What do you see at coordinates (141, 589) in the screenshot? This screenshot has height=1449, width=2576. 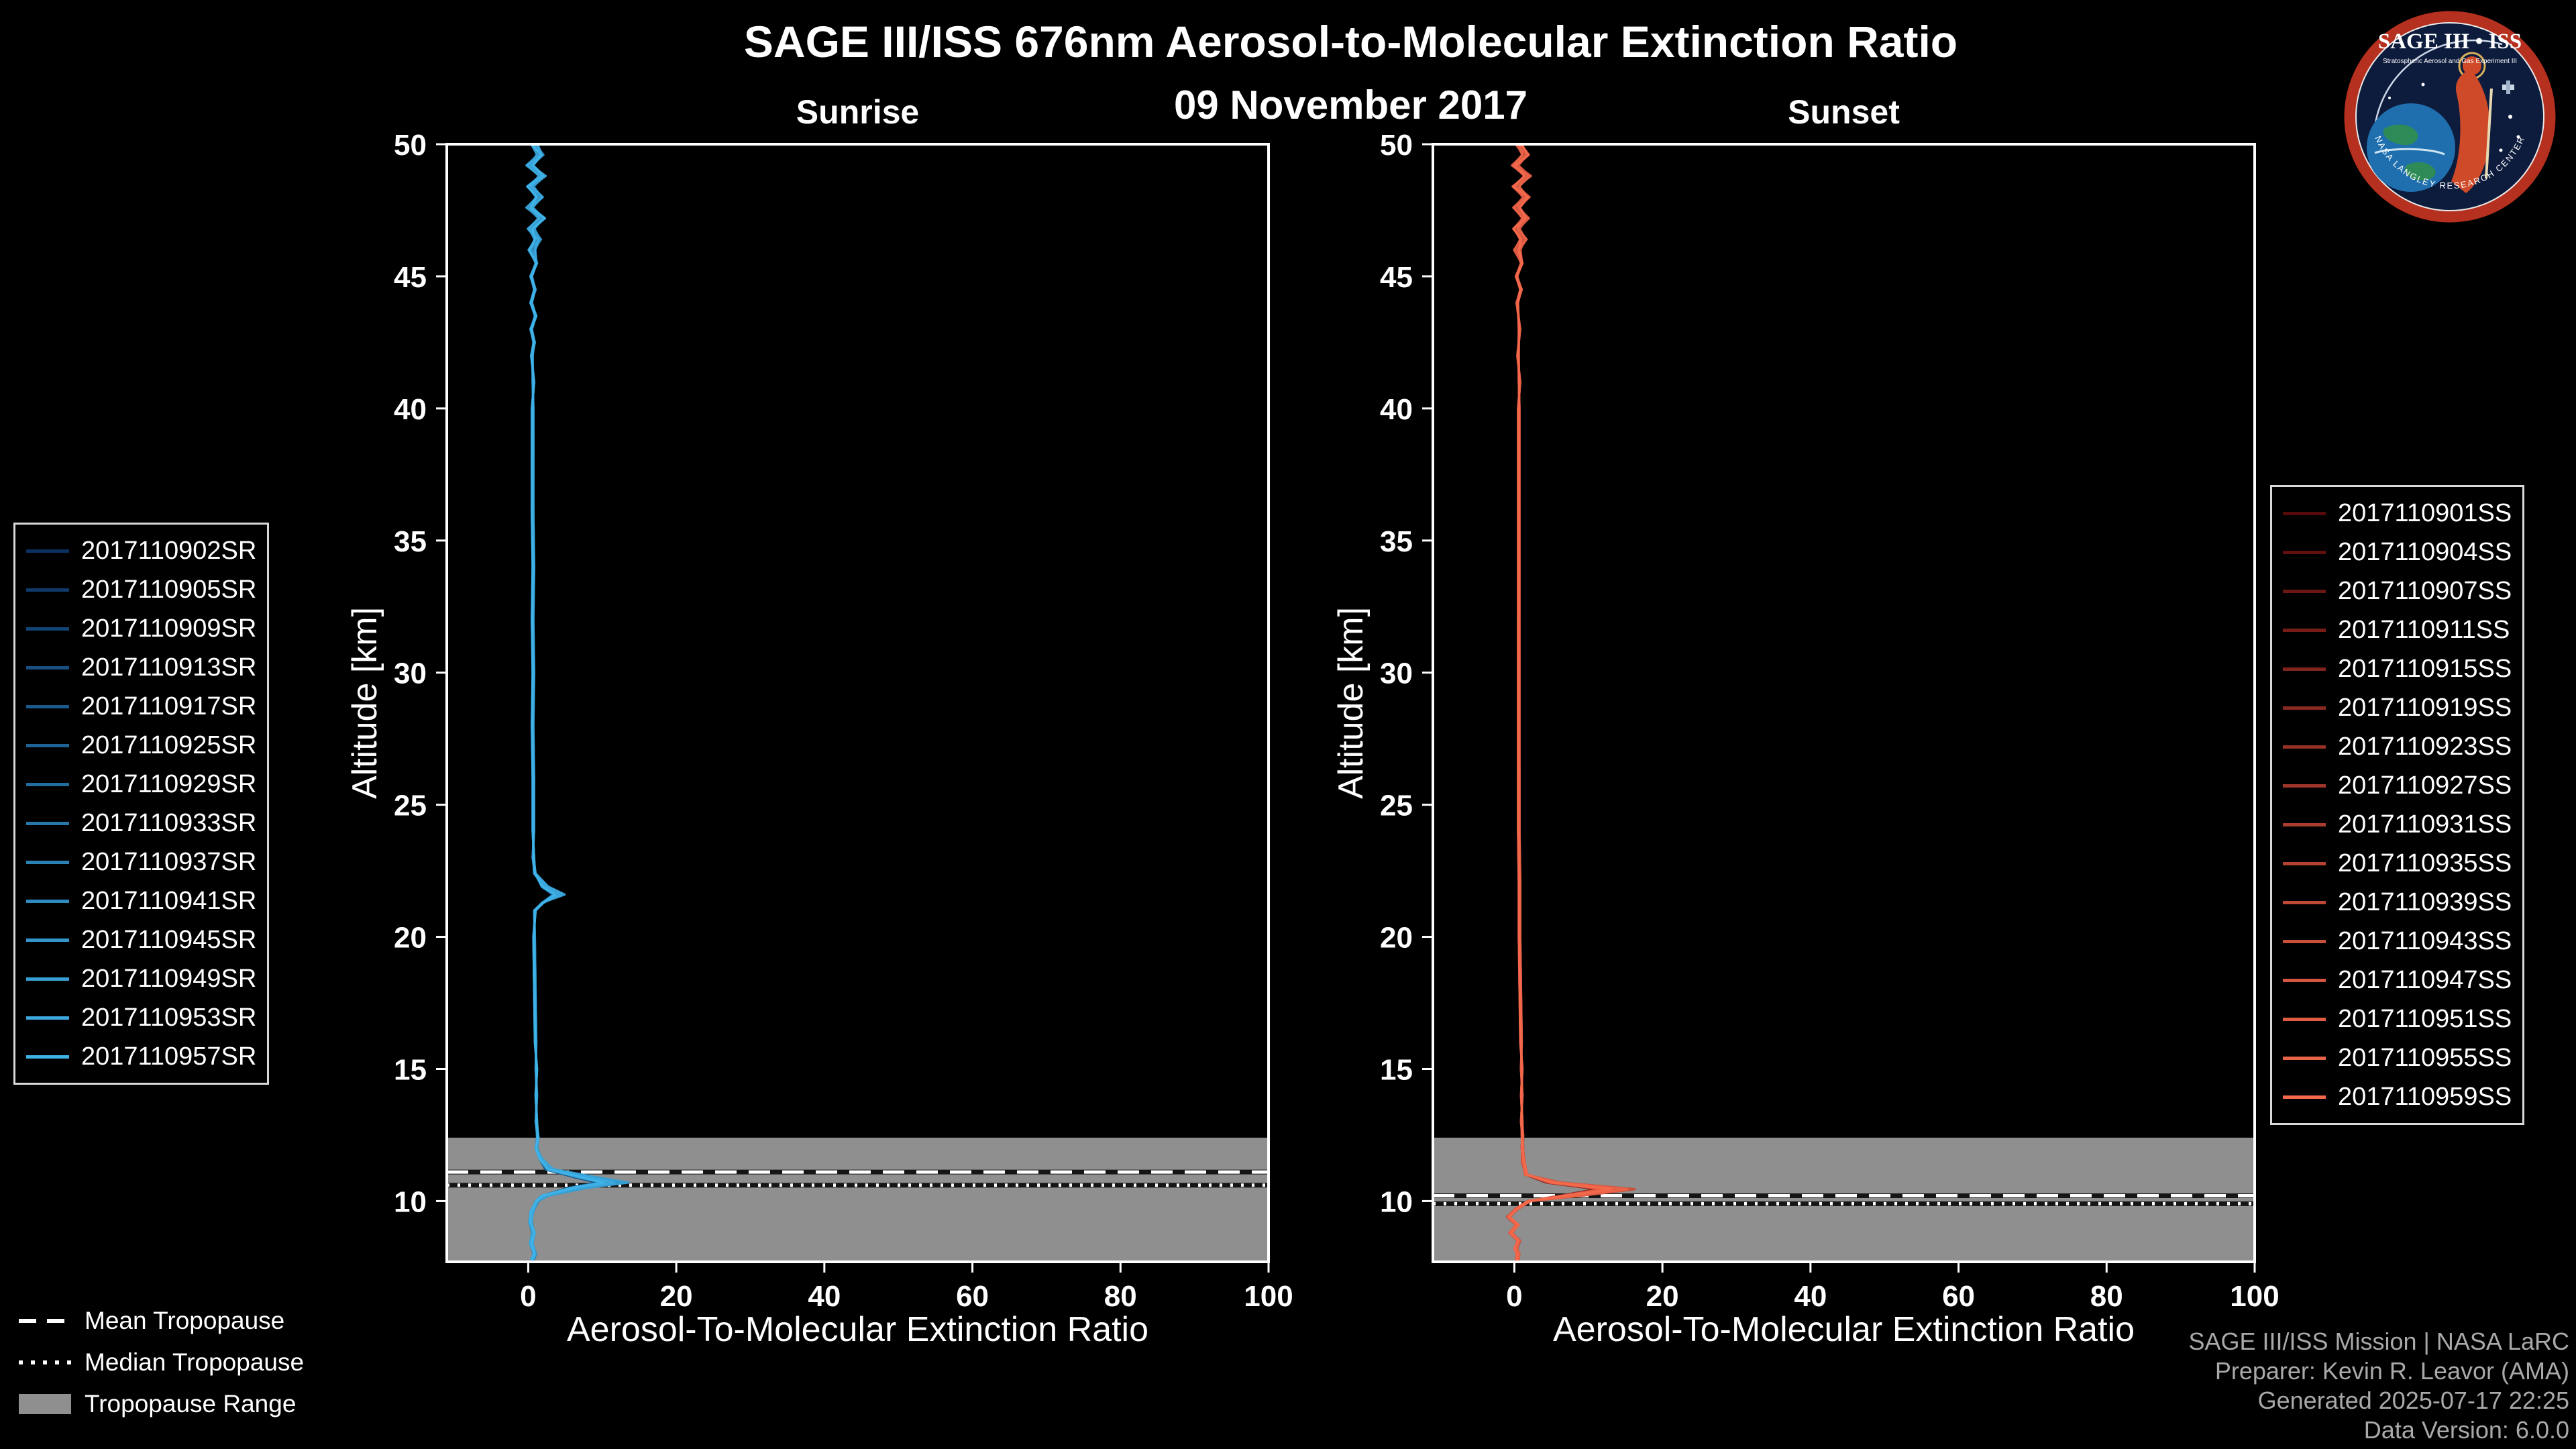 I see `legend-item: 2017110905SR` at bounding box center [141, 589].